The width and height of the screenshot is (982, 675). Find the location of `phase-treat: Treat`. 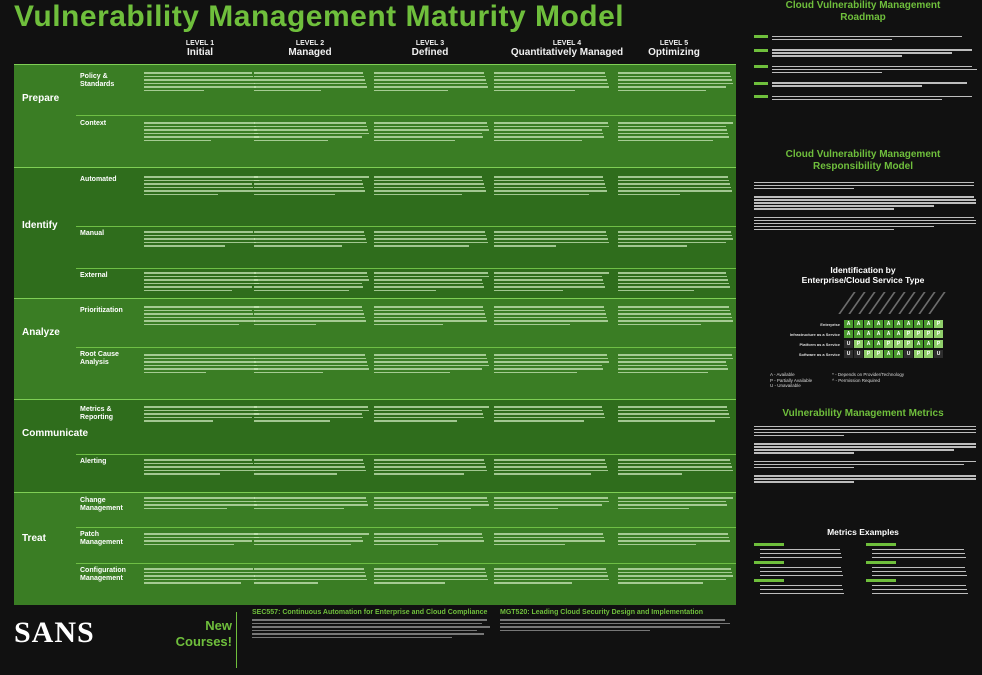

phase-treat: Treat is located at coordinates (34, 538).